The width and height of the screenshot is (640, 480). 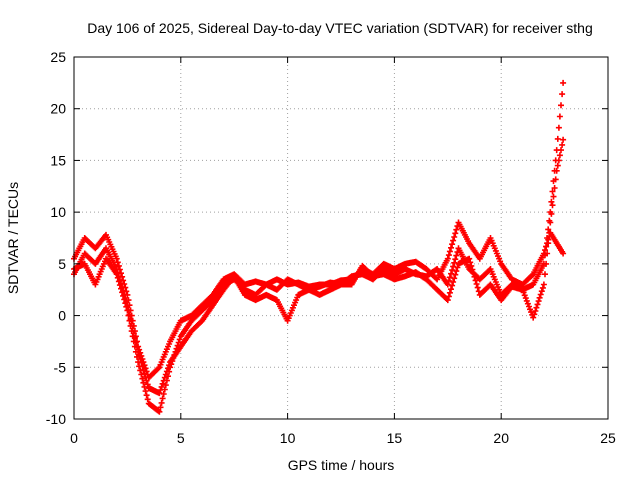 What do you see at coordinates (341, 465) in the screenshot?
I see `x-axis-label: GPS time / hours` at bounding box center [341, 465].